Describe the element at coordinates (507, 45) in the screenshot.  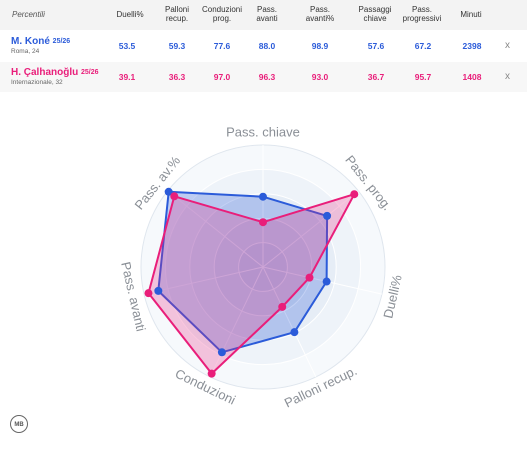
I see `remove-kone-button: x` at that location.